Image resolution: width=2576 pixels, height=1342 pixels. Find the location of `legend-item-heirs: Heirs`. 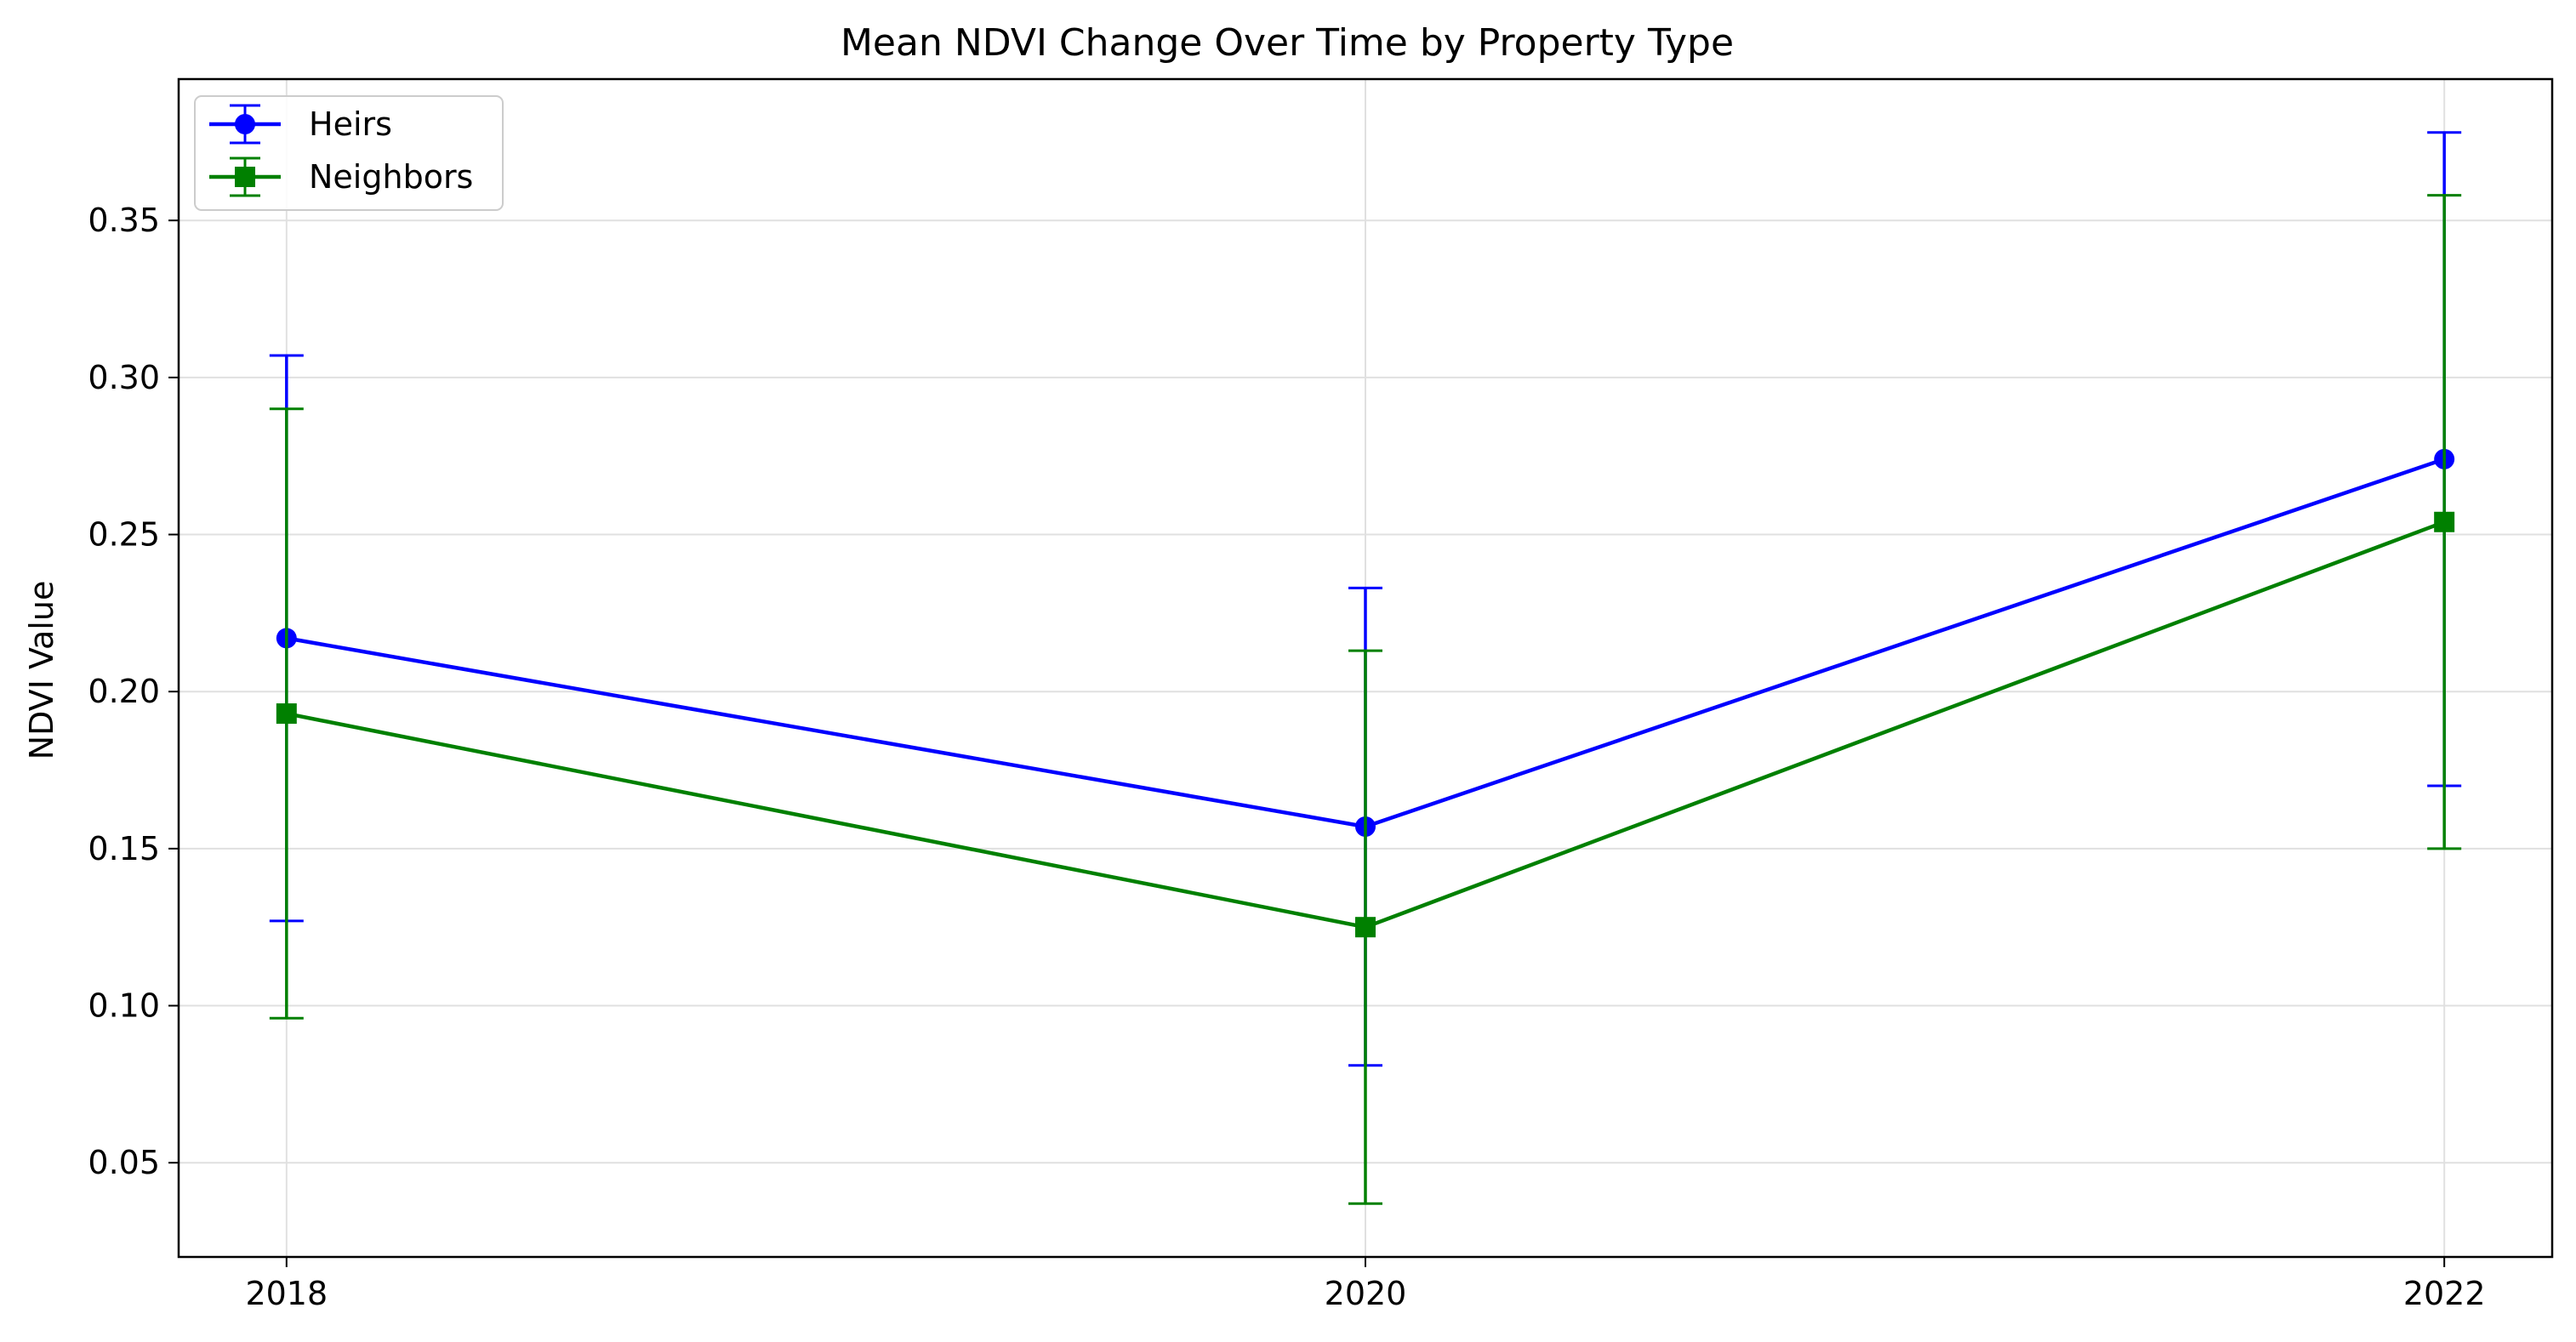

legend-item-heirs: Heirs is located at coordinates (300, 124).